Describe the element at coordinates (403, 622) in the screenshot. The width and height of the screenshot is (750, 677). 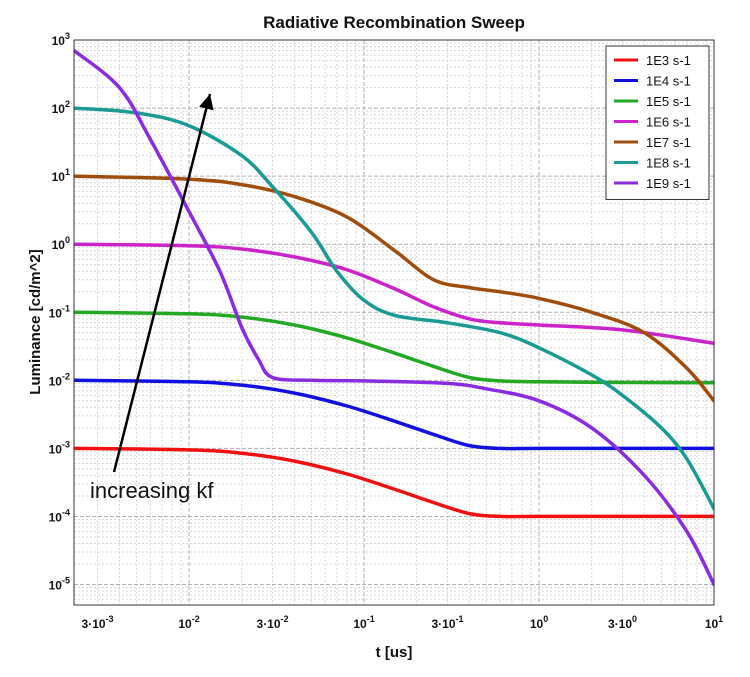
I see `x-axis-ticks: 3·10⁻³ 10⁻² 3·10⁻² 10⁻¹ 3·10⁻¹ 100 3·100 10¹` at that location.